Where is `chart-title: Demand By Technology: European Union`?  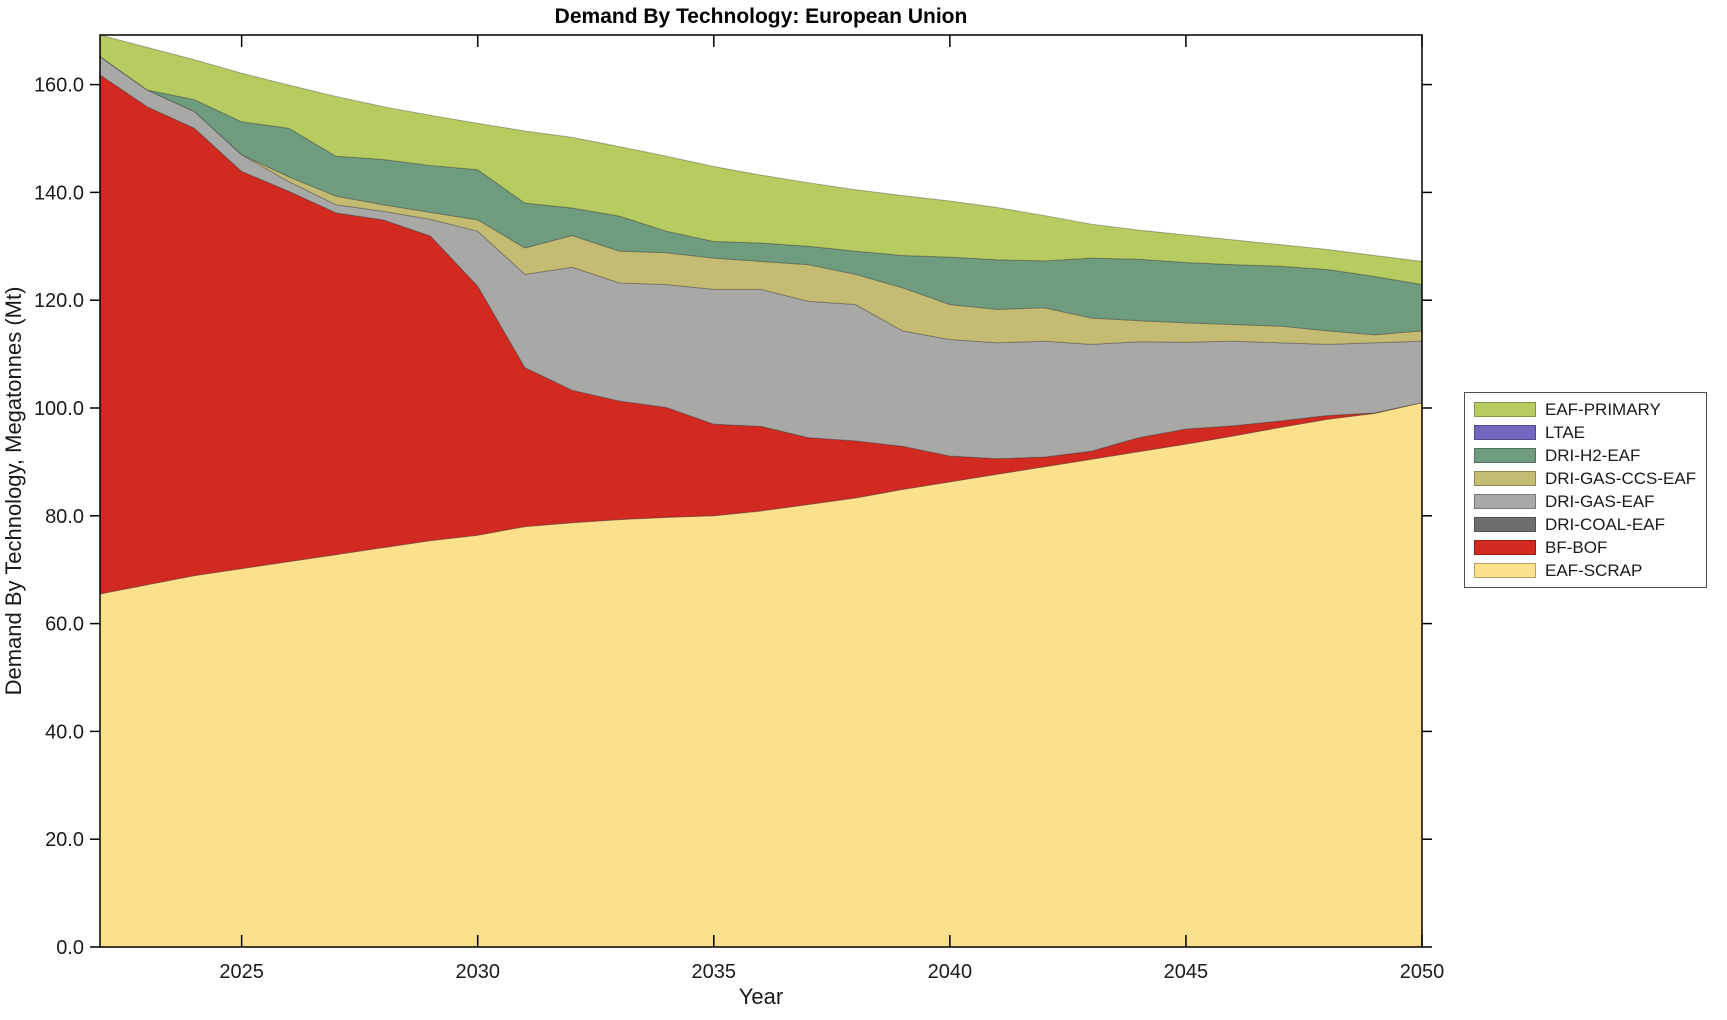 chart-title: Demand By Technology: European Union is located at coordinates (761, 16).